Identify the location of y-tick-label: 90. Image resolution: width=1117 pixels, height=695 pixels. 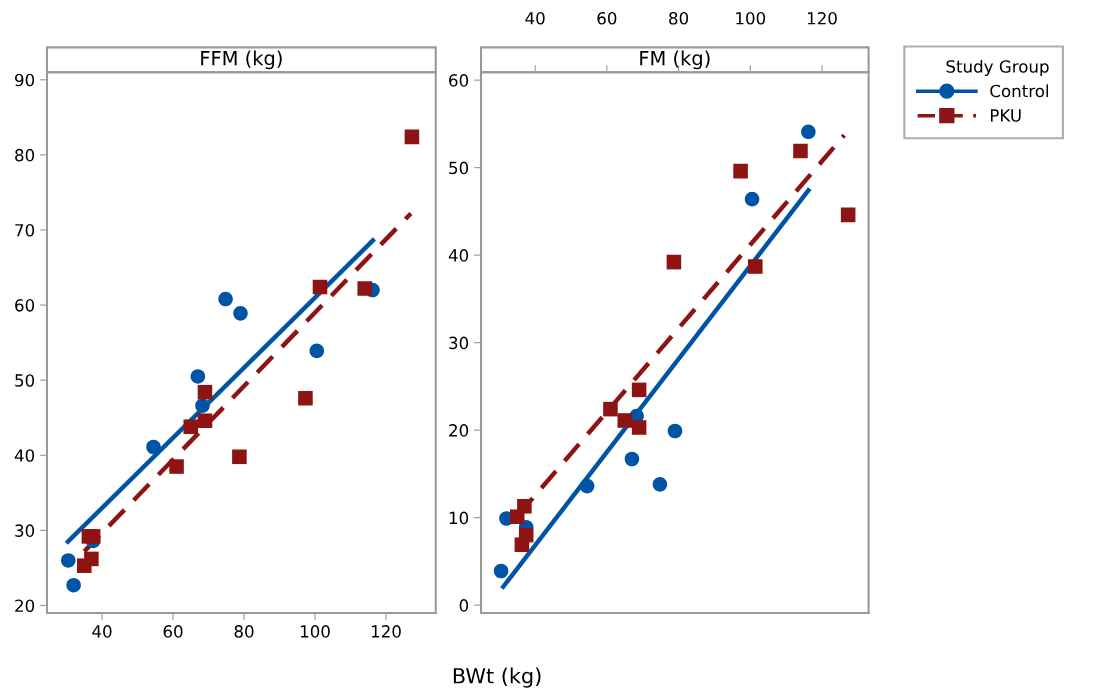
(25, 80).